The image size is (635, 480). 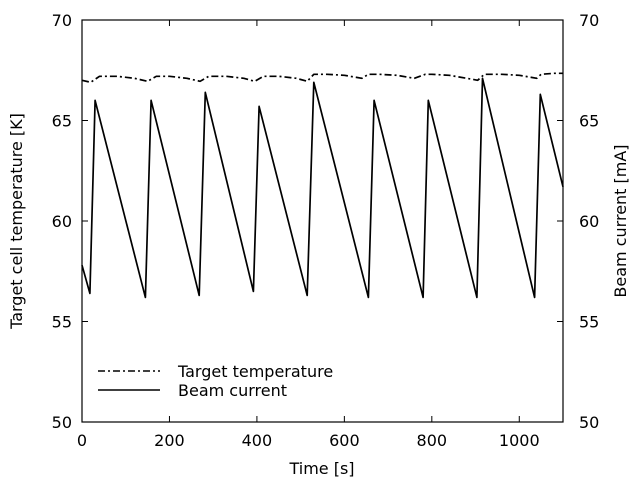 What do you see at coordinates (62, 20) in the screenshot?
I see `y-tick-label: 70` at bounding box center [62, 20].